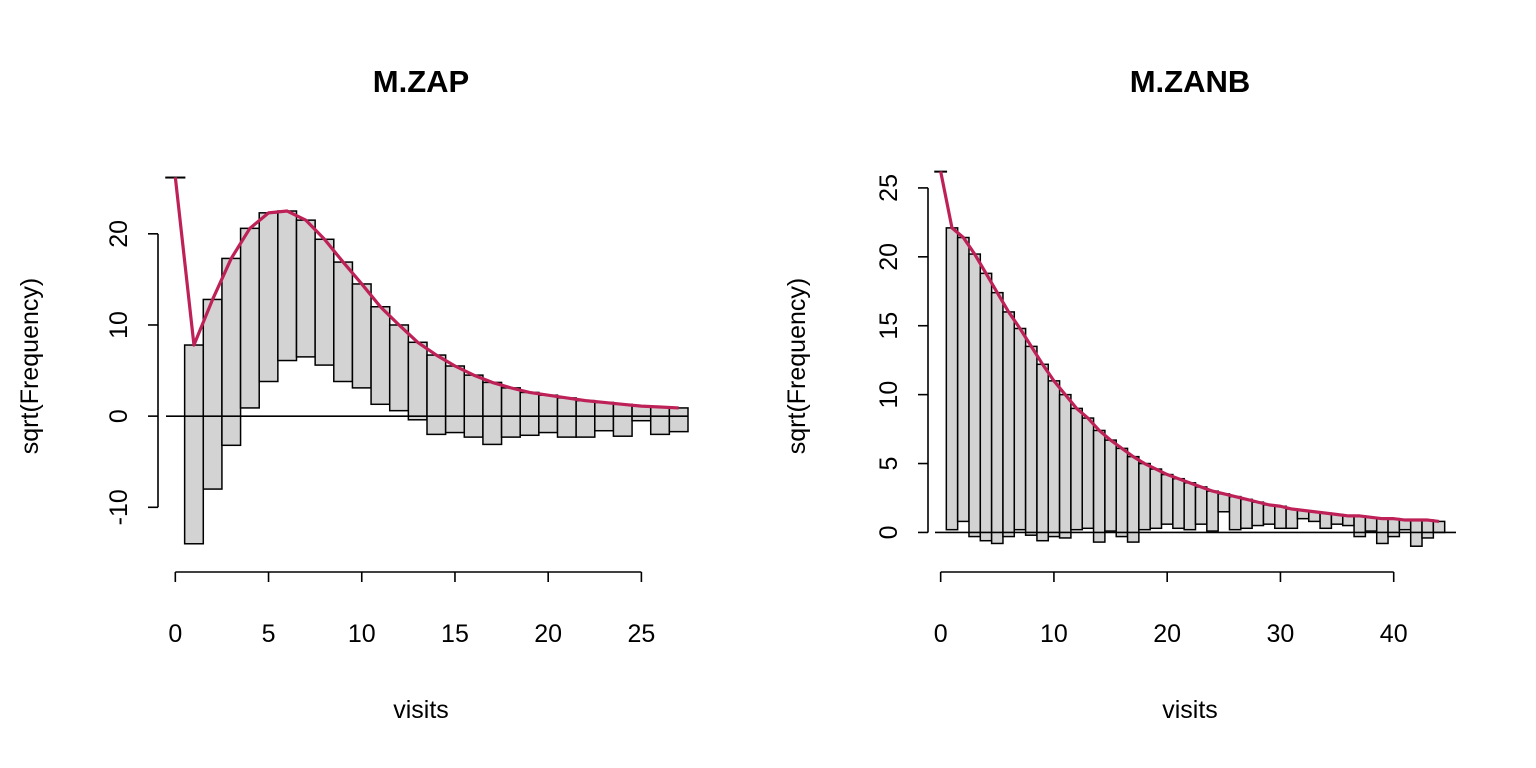 Image resolution: width=1536 pixels, height=768 pixels. What do you see at coordinates (889, 464) in the screenshot?
I see `y-tick-label: 5` at bounding box center [889, 464].